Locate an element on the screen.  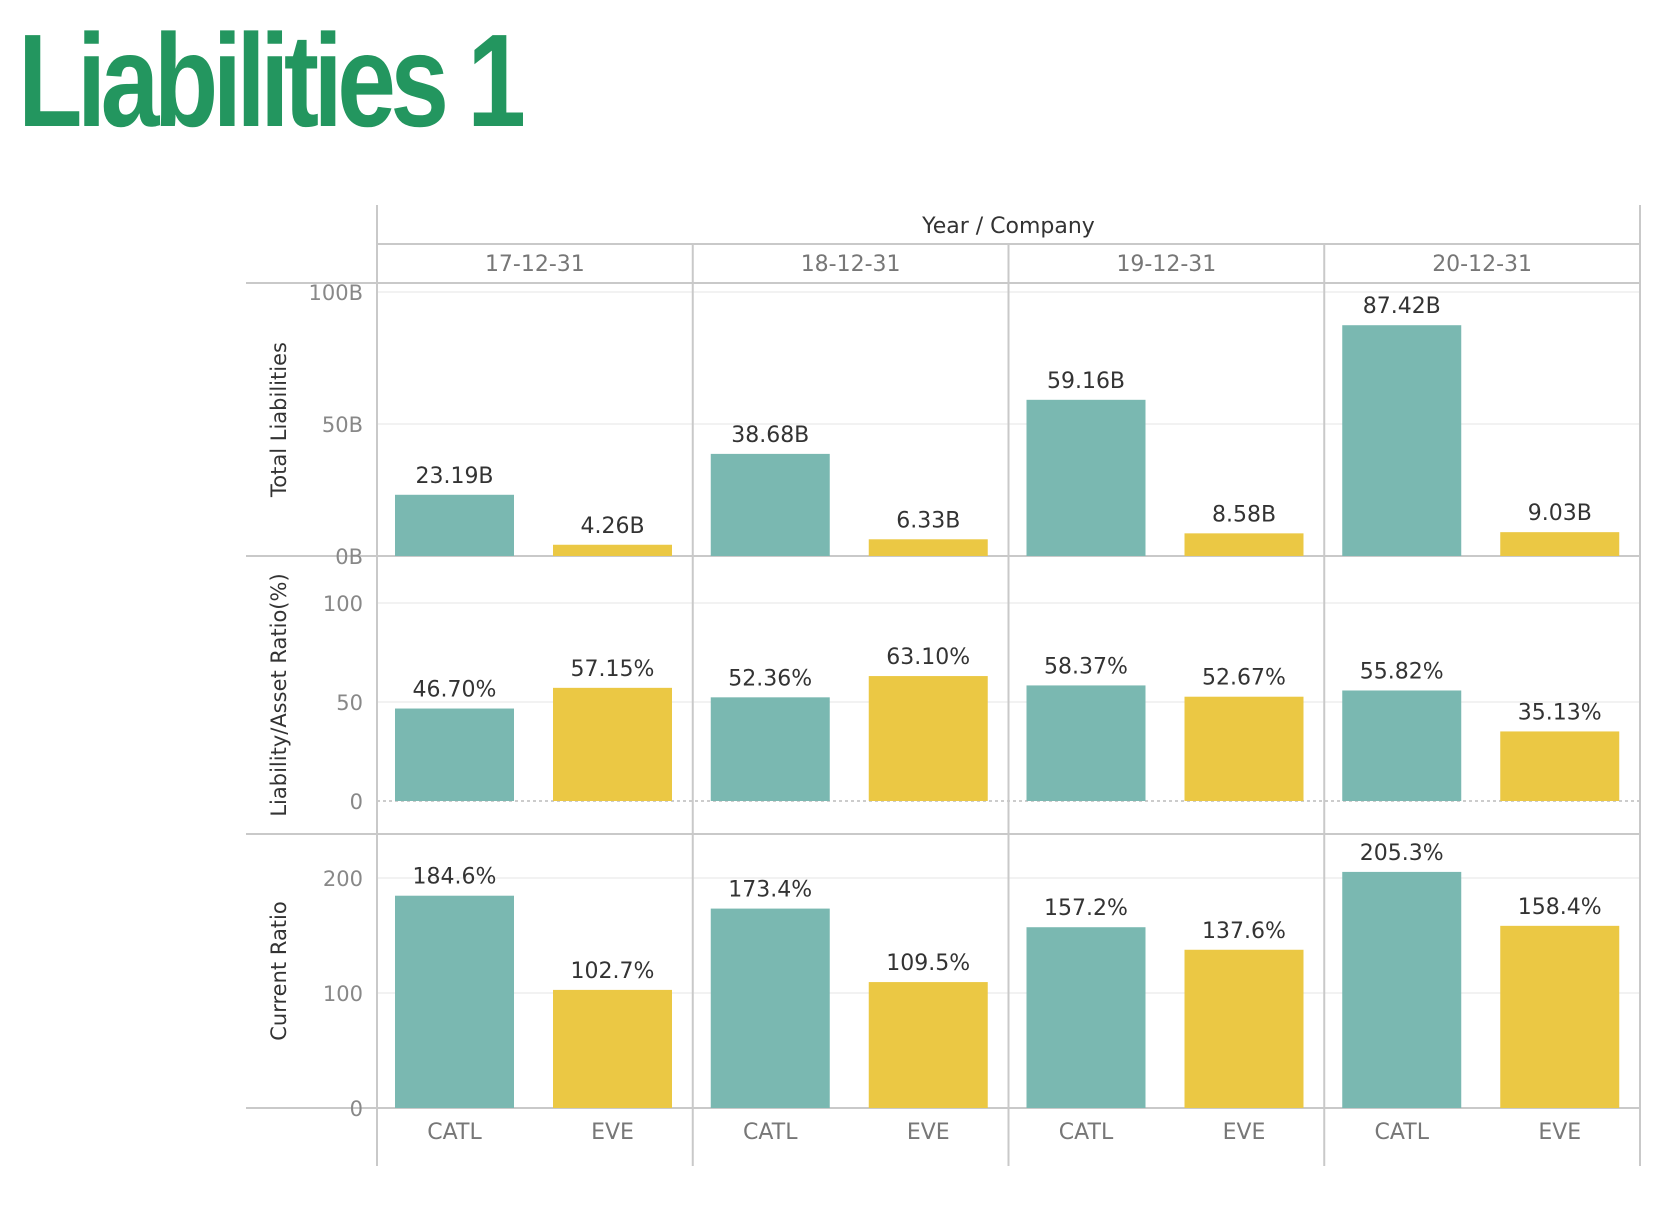
data-label: 184.6% is located at coordinates (455, 877).